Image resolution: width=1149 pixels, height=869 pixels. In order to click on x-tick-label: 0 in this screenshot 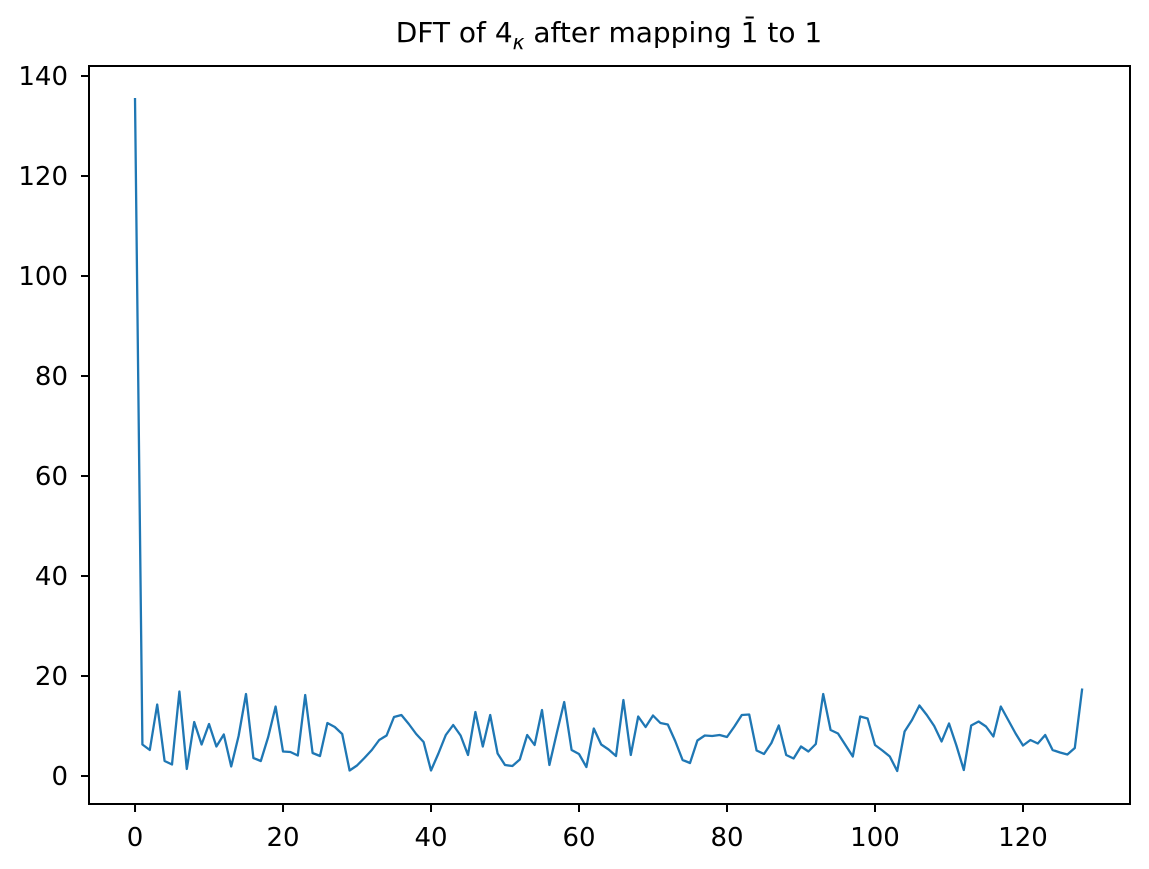, I will do `click(135, 838)`.